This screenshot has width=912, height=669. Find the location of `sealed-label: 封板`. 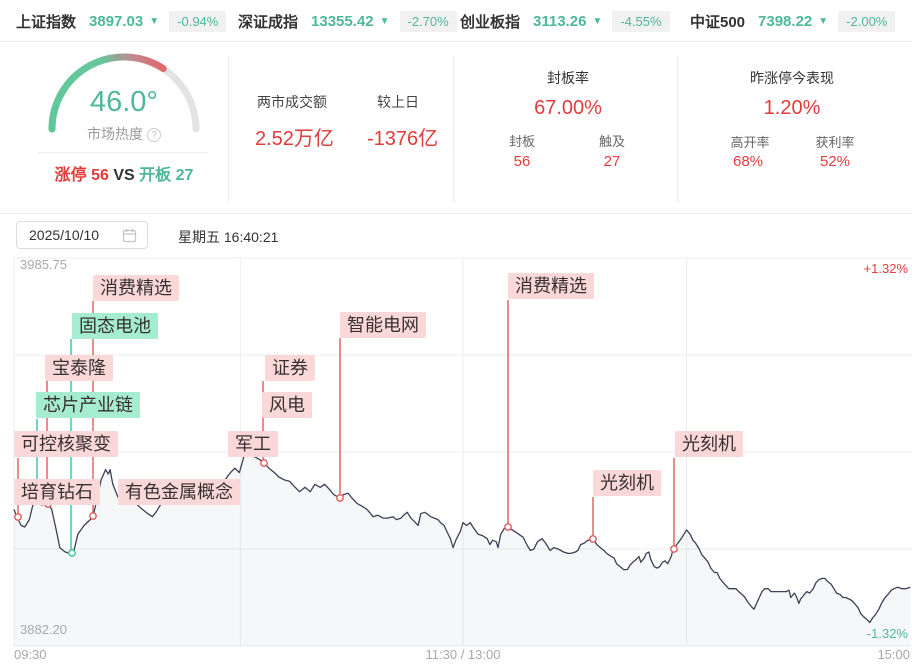

sealed-label: 封板 is located at coordinates (521, 141).